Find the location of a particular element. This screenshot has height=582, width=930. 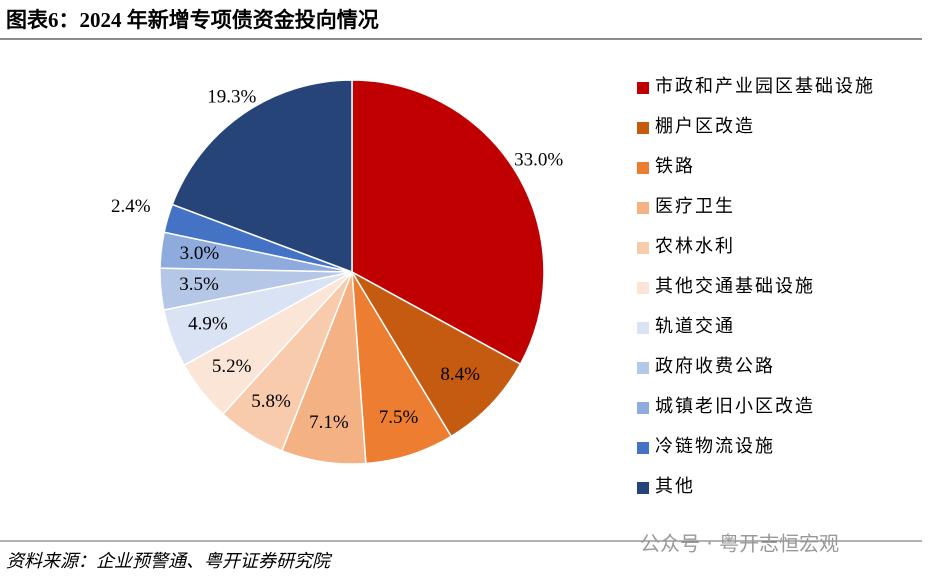

legend-label: 其他交通基础设施 is located at coordinates (735, 286).